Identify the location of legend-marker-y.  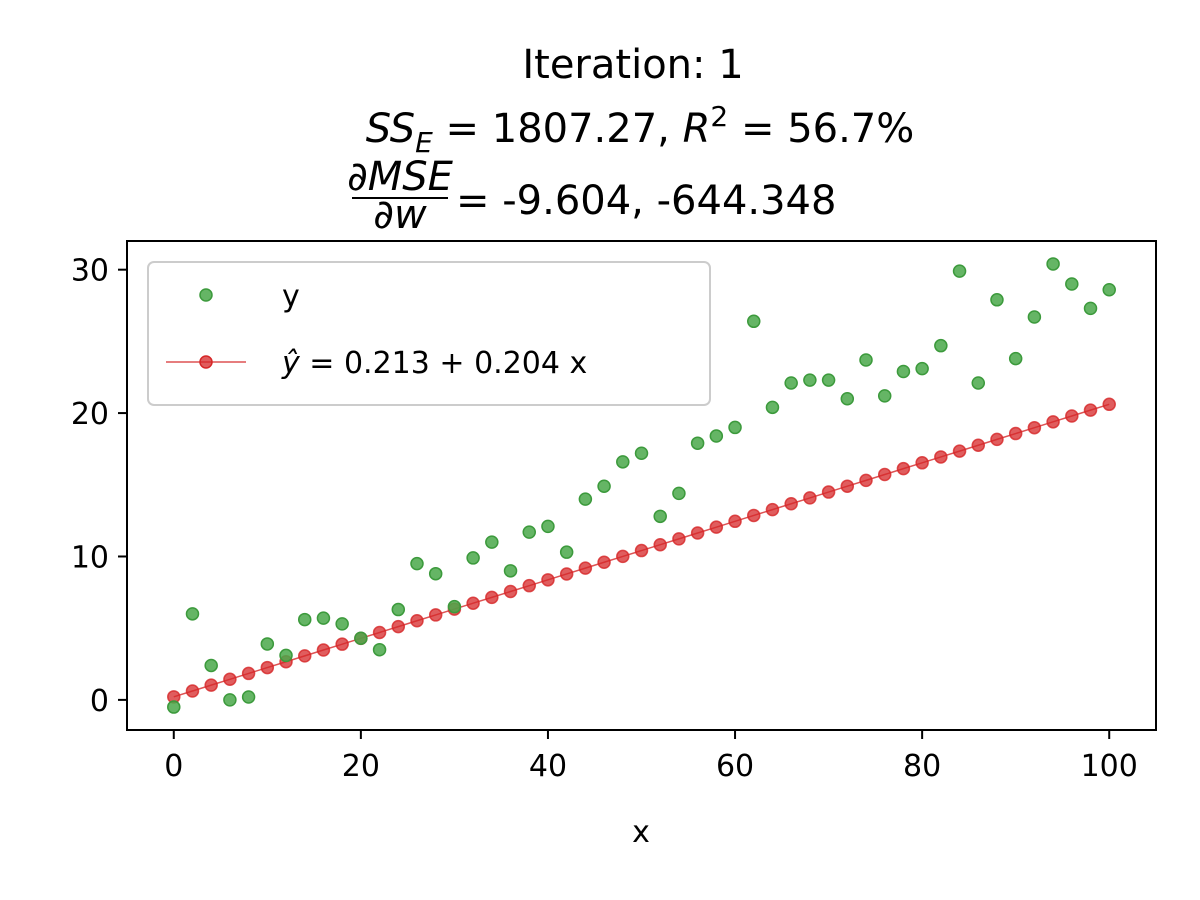
(206, 295).